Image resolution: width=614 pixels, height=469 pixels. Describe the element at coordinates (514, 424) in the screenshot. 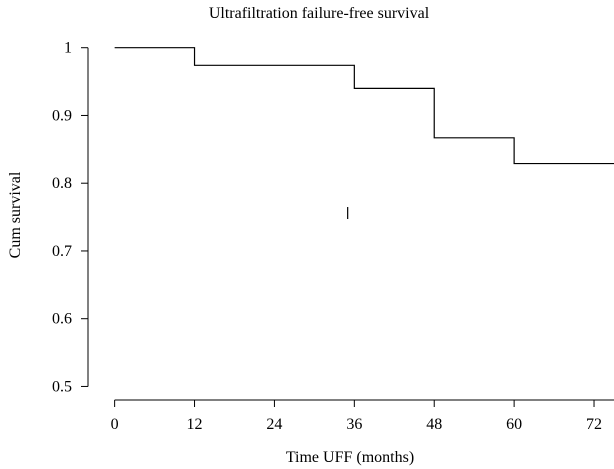

I see `x-tick-label: 60` at that location.